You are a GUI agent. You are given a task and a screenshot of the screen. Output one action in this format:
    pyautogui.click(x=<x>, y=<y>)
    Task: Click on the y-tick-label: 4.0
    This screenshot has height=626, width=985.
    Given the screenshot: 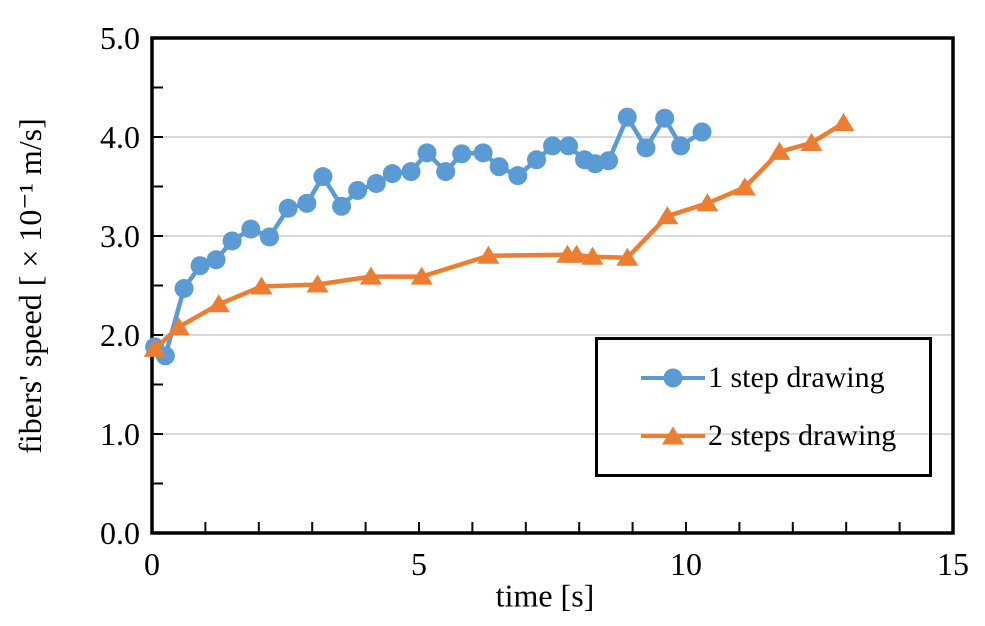 What is the action you would take?
    pyautogui.click(x=120, y=137)
    